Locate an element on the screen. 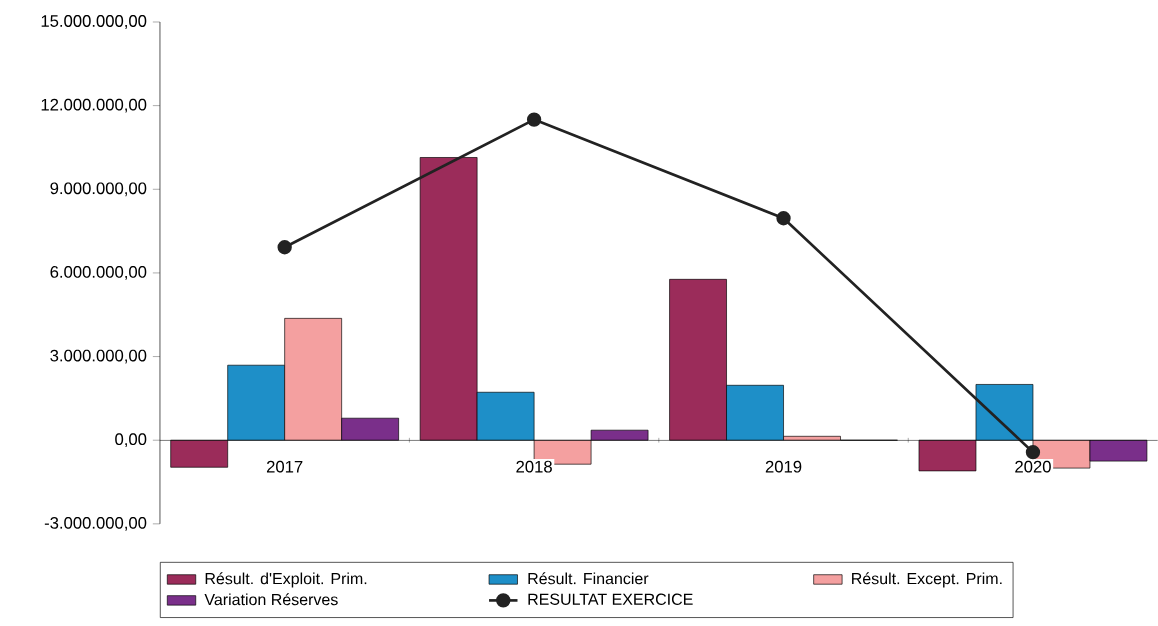 The height and width of the screenshot is (626, 1158). y-tick-label: -3.000.000,00 is located at coordinates (95, 524).